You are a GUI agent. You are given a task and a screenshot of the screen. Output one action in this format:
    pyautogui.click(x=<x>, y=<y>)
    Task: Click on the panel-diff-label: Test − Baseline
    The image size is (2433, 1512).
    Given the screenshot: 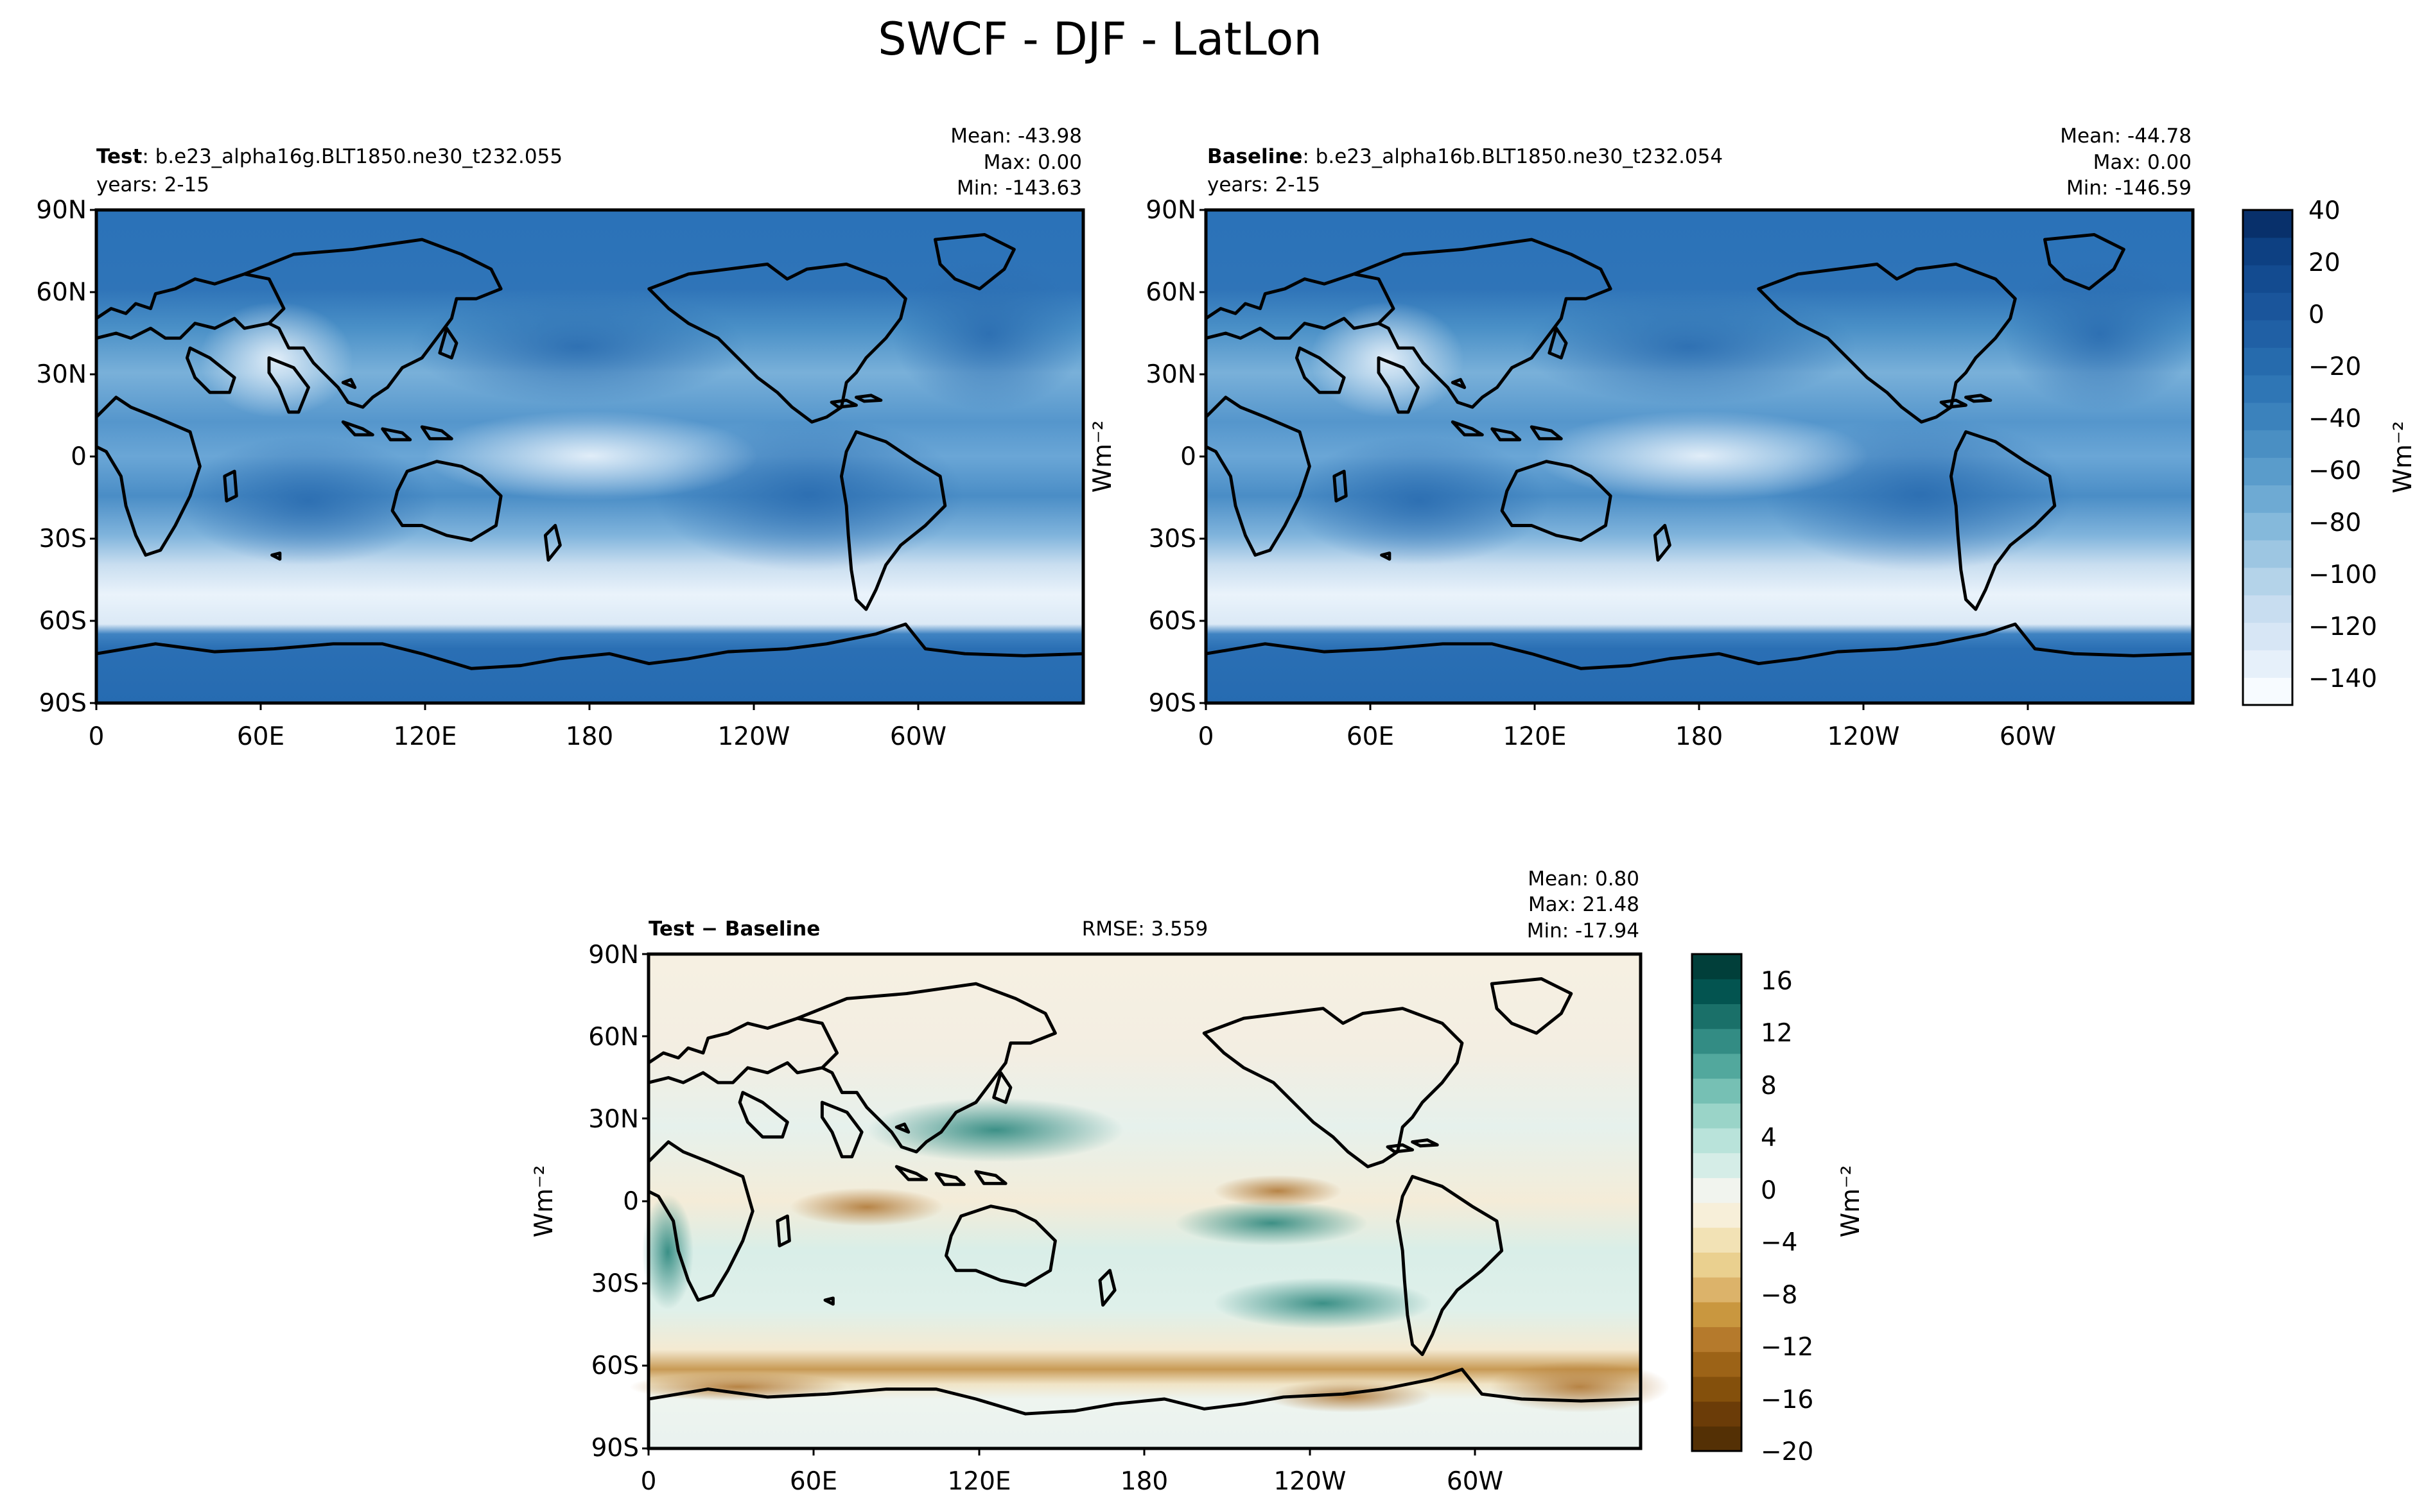 What is the action you would take?
    pyautogui.click(x=734, y=929)
    